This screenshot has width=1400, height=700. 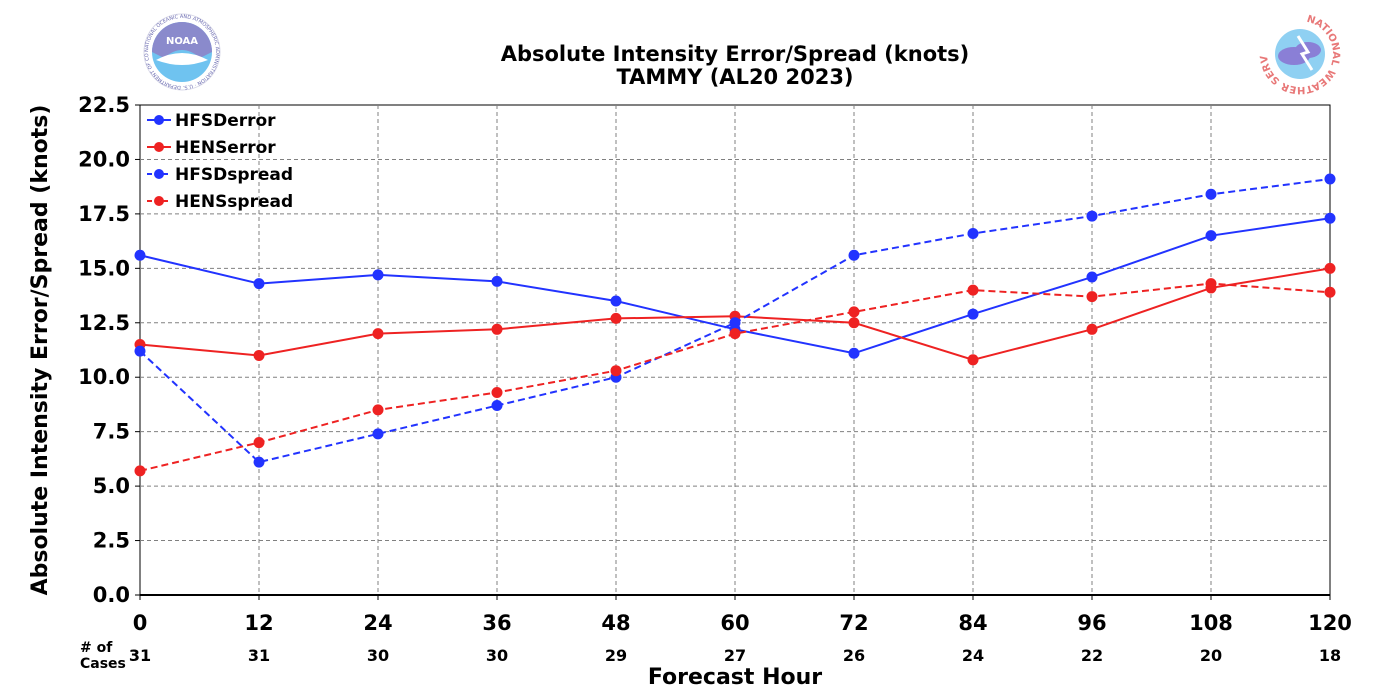 I want to click on y-tick-label: 15.0, so click(x=104, y=268).